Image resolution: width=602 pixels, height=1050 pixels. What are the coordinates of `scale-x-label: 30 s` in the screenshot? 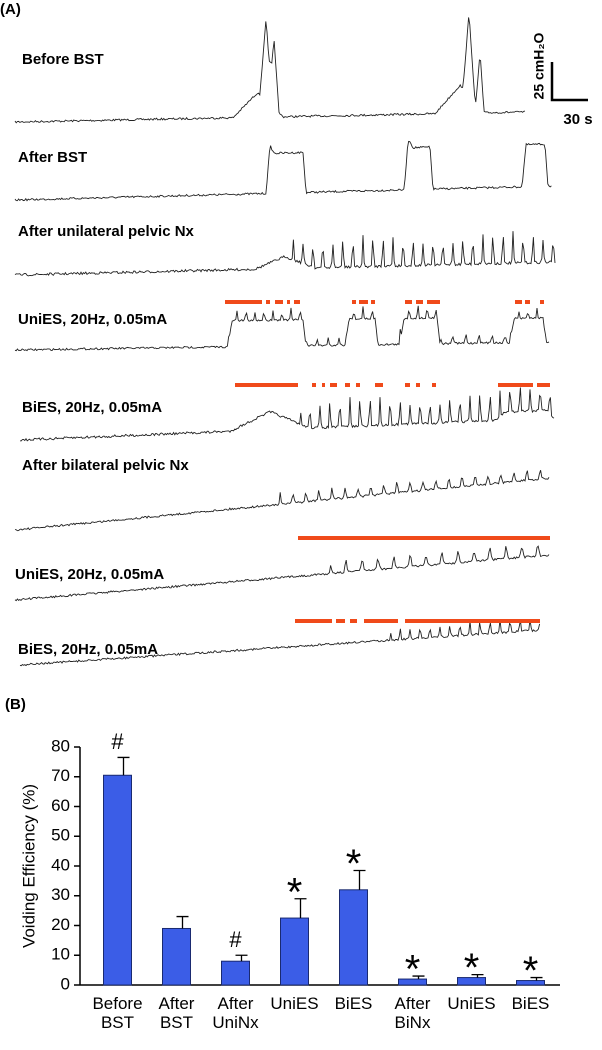 It's located at (577, 119).